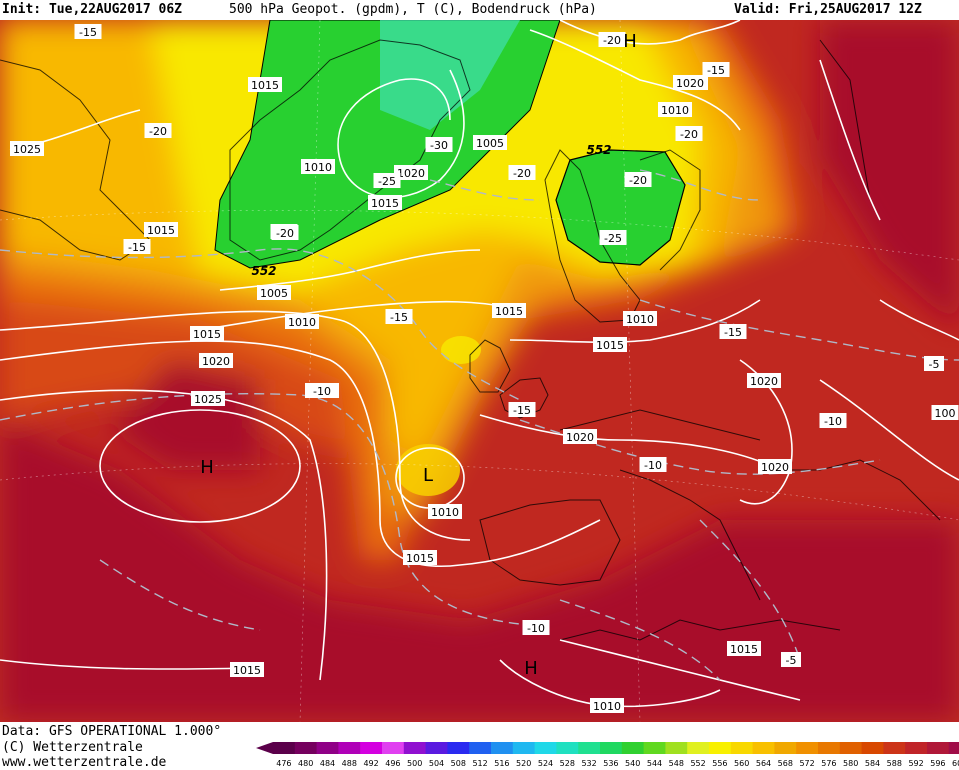 The width and height of the screenshot is (959, 770). I want to click on low-pressure-center: L, so click(428, 475).